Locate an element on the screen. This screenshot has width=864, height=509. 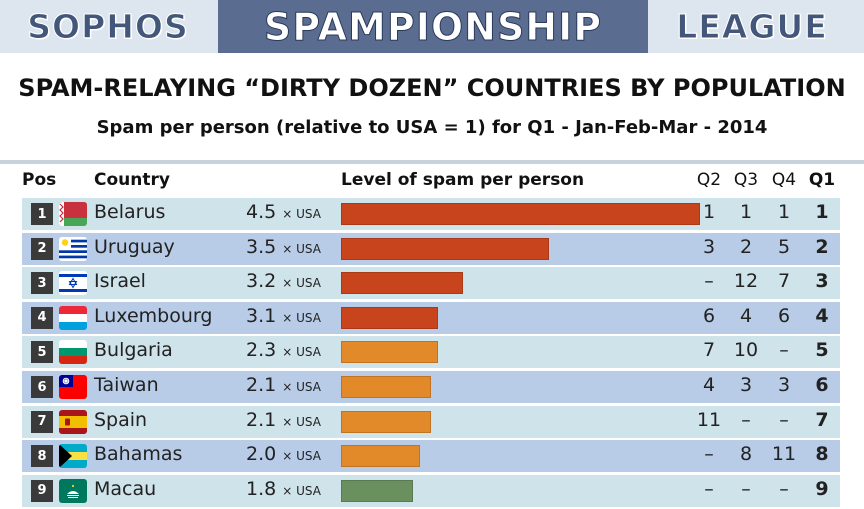
country-name: Israel is located at coordinates (120, 281).